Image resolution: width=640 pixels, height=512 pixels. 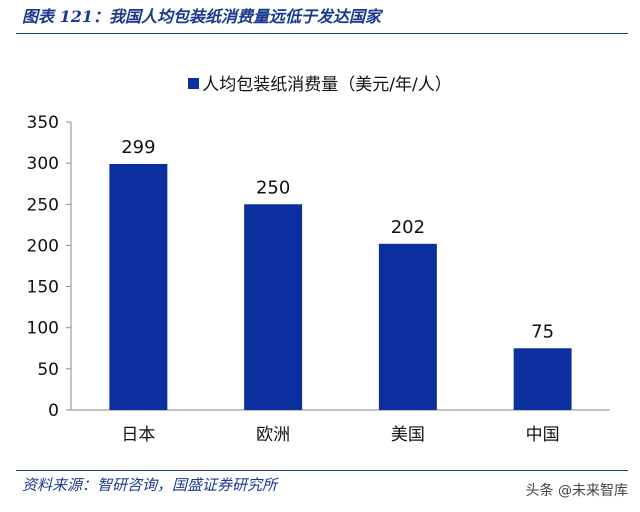 I want to click on data-label-1: 250, so click(x=273, y=187).